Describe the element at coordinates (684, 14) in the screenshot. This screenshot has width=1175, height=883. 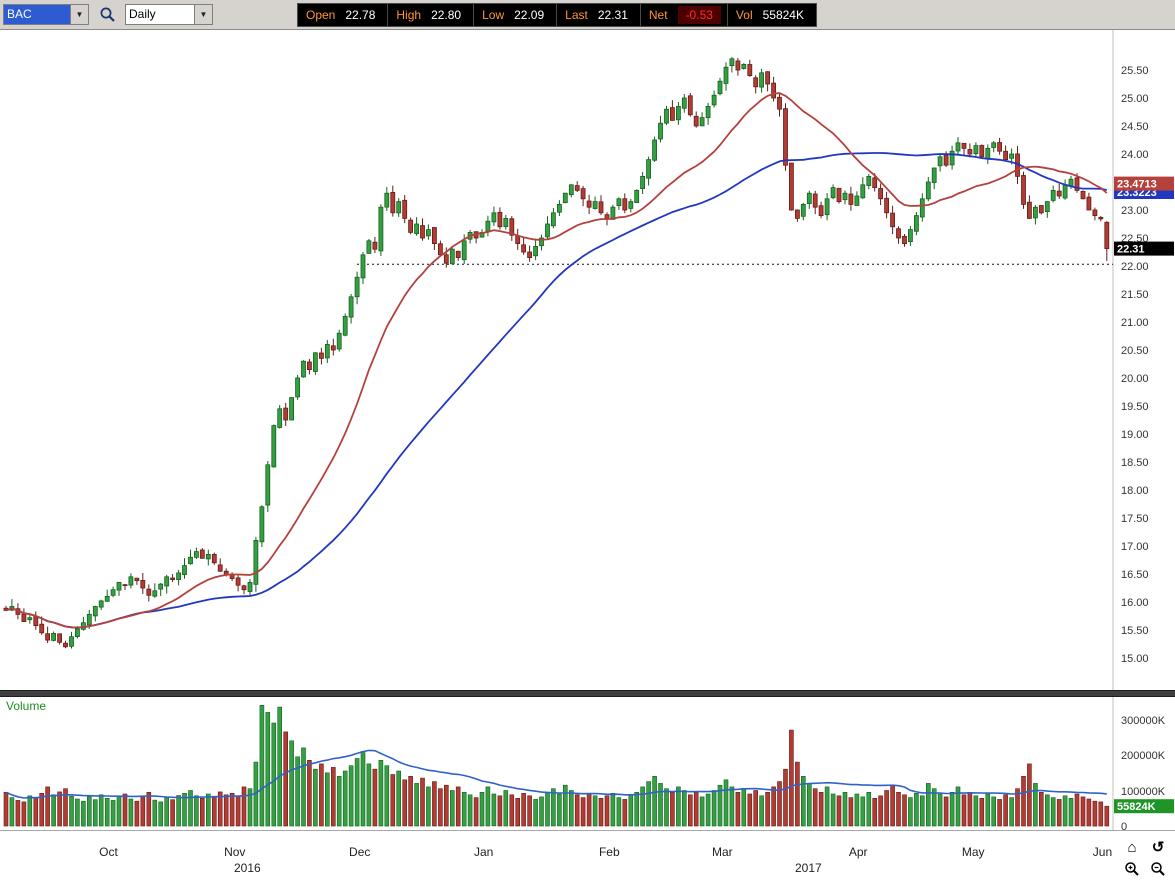
I see `quote-field-net: Net -0.53` at that location.